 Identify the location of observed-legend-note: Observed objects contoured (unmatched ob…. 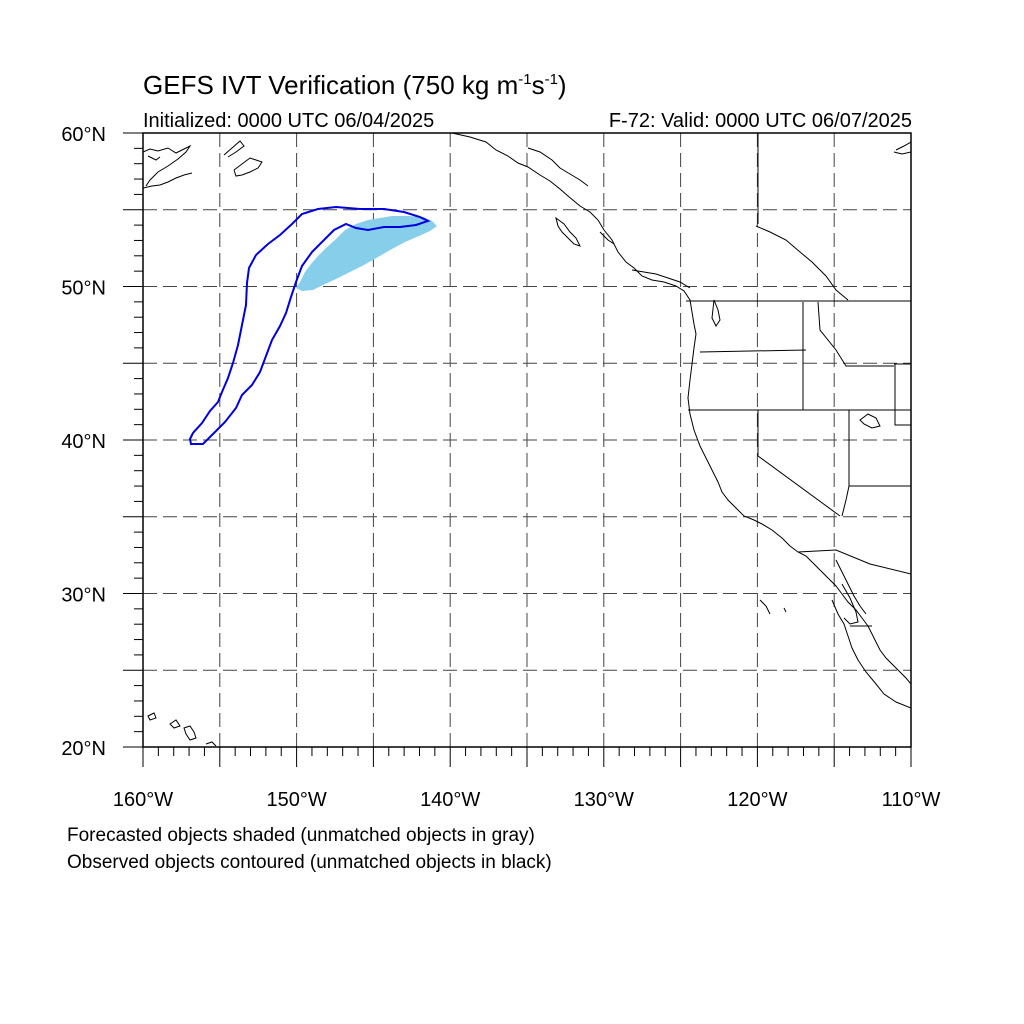
(309, 862).